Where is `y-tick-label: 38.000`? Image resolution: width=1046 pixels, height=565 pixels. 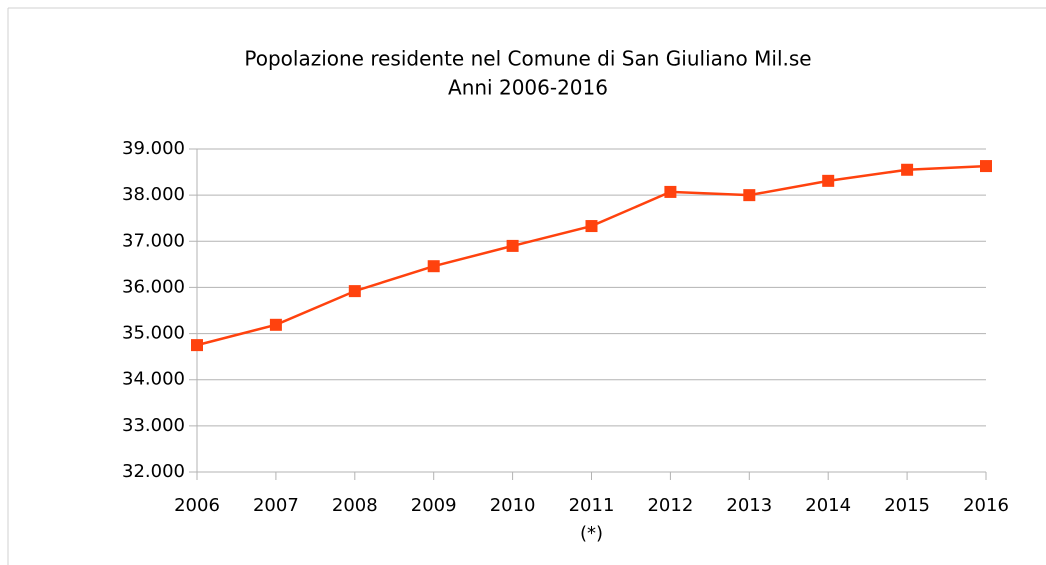
y-tick-label: 38.000 is located at coordinates (153, 194).